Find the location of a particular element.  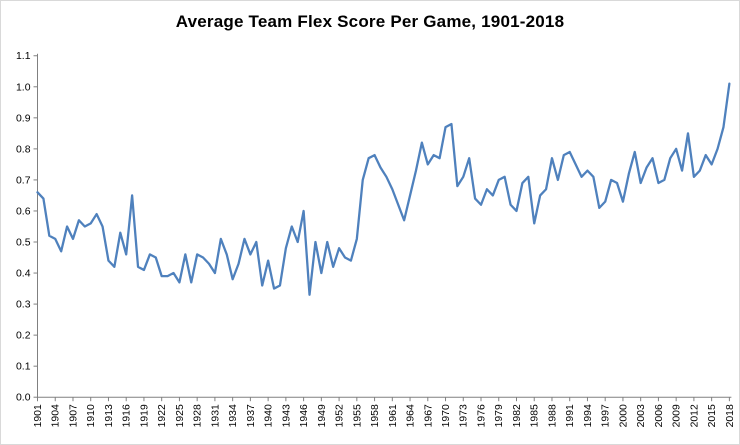

x-tick-label: 1937 is located at coordinates (251, 415).